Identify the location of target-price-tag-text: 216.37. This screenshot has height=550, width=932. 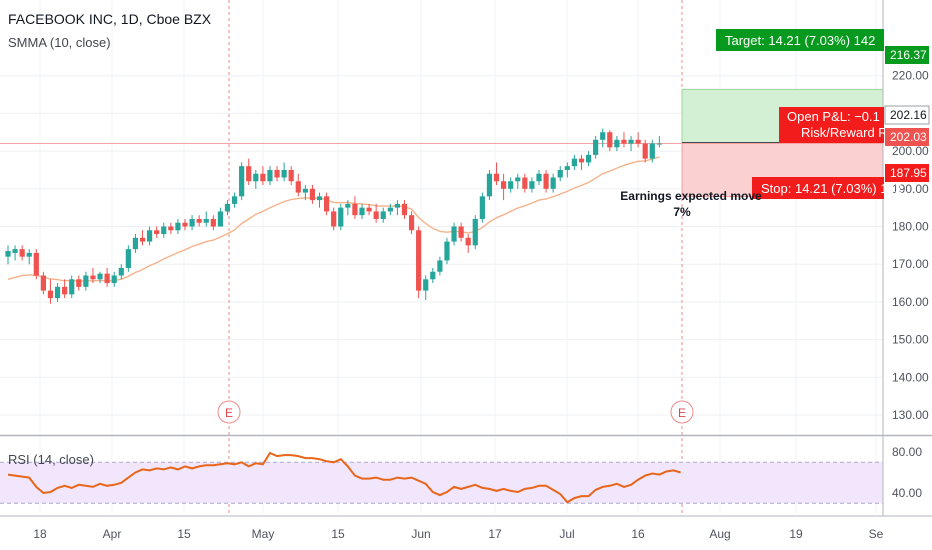
(908, 55).